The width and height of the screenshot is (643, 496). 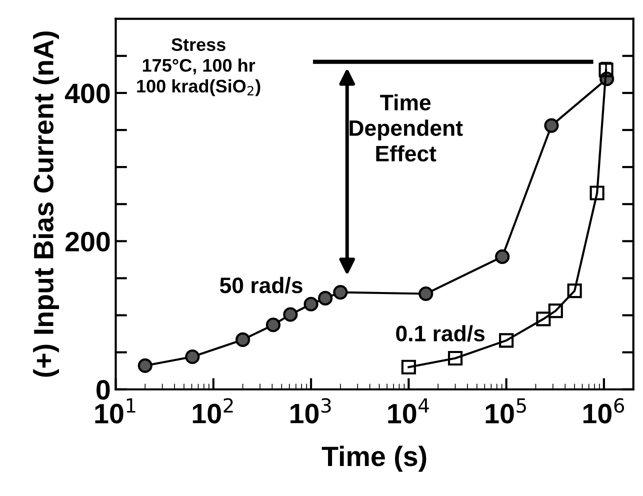 I want to click on annotation: Time Dependent Effect, so click(x=406, y=128).